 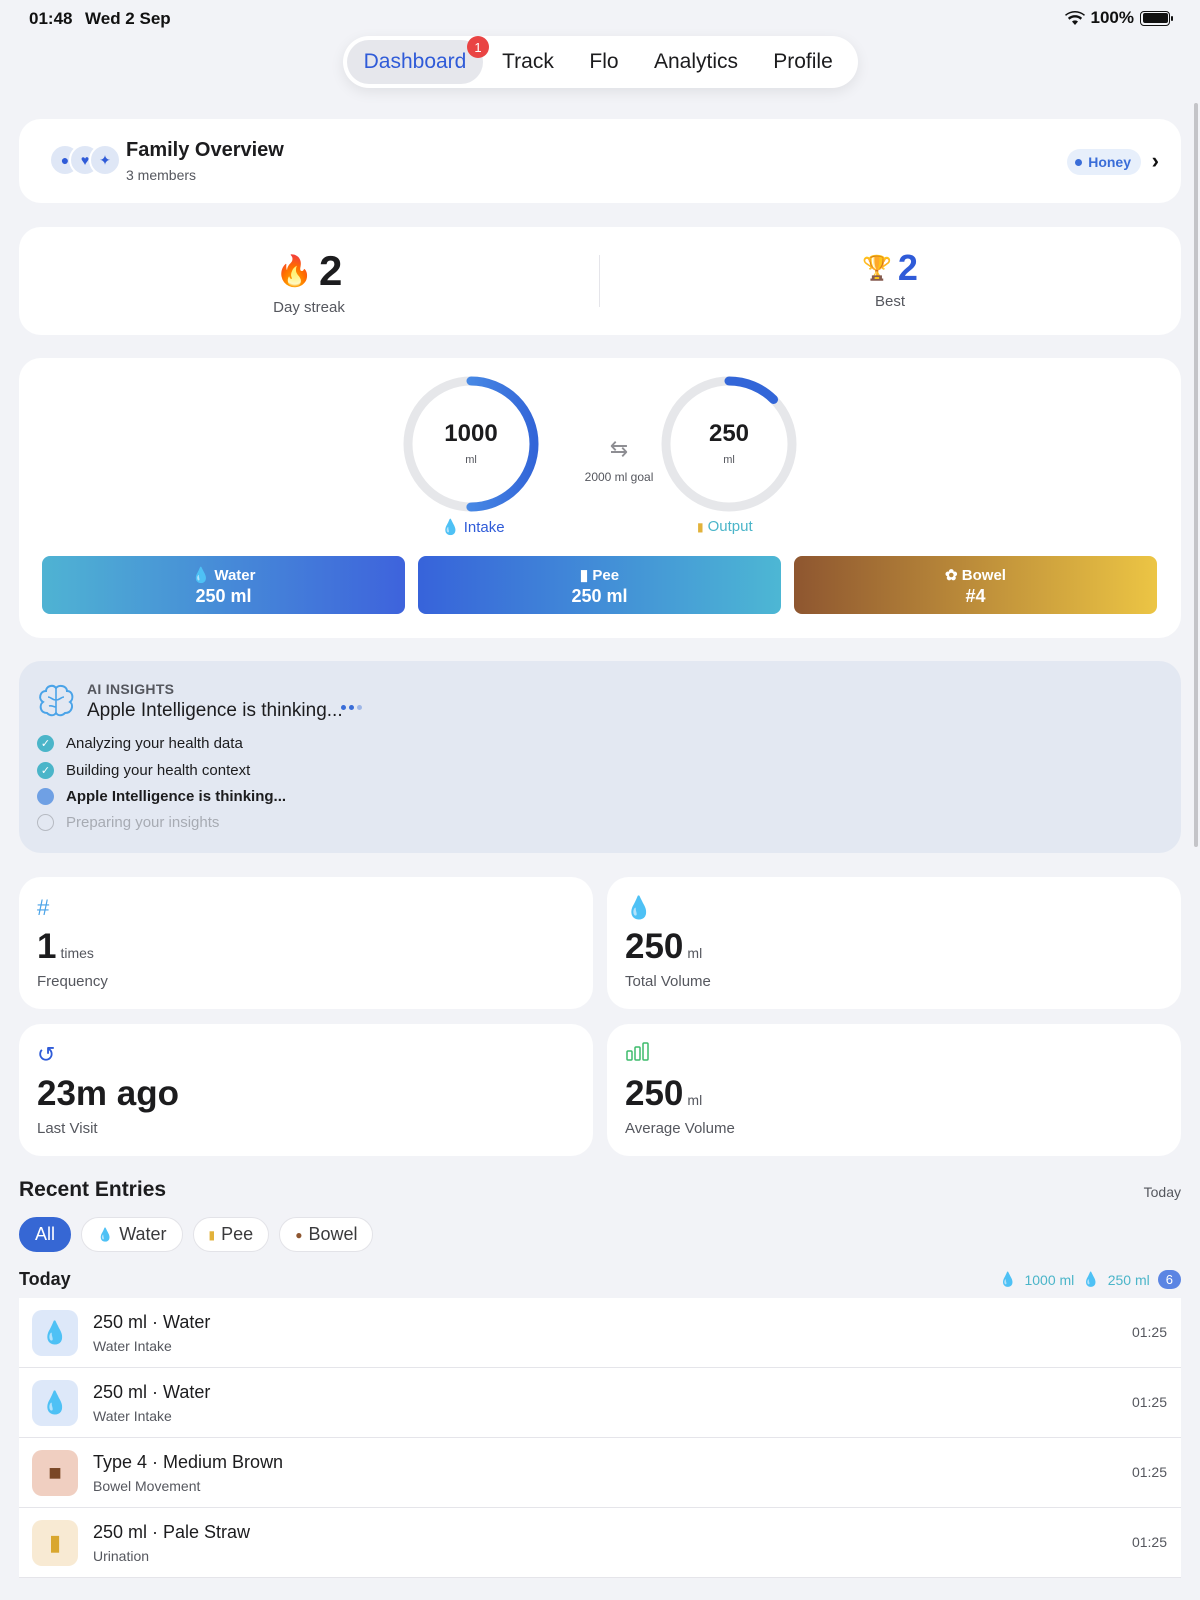 I want to click on output-ring-graphic, so click(x=729, y=444).